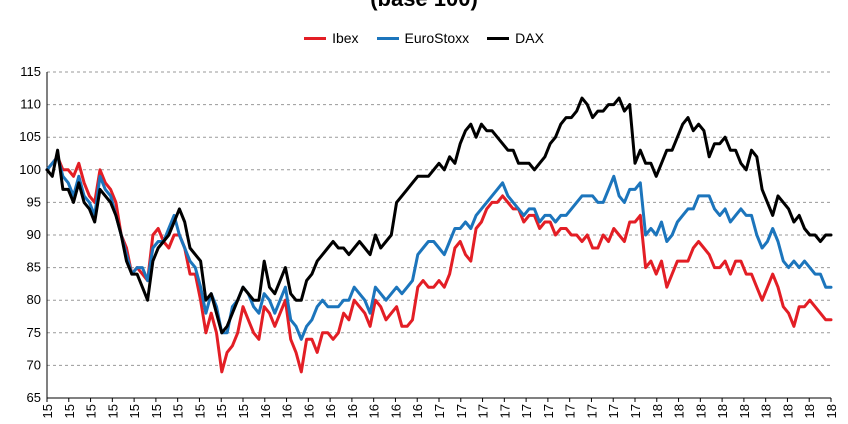  Describe the element at coordinates (34, 332) in the screenshot. I see `y-tick-label: 75` at that location.